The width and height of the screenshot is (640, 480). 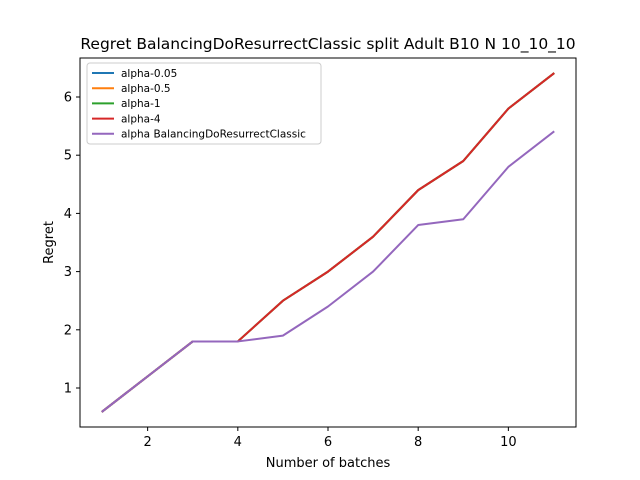 What do you see at coordinates (141, 104) in the screenshot?
I see `legend-label-2: alpha-1` at bounding box center [141, 104].